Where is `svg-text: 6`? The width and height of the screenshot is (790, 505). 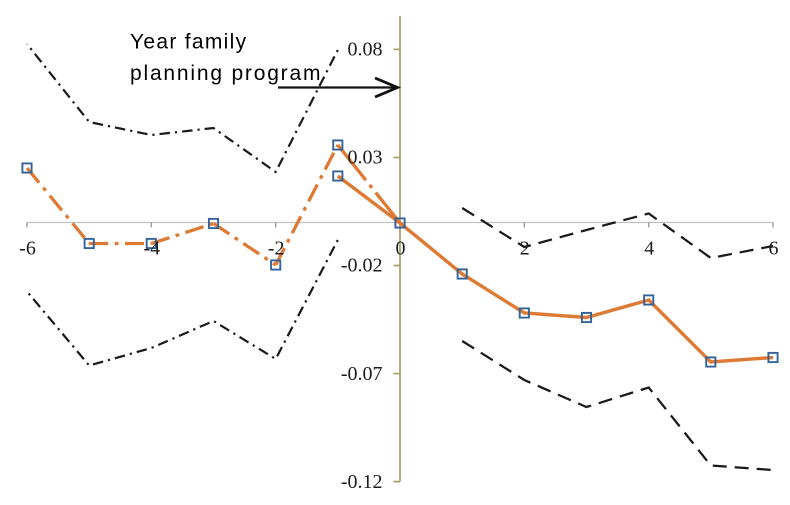 svg-text: 6 is located at coordinates (774, 249).